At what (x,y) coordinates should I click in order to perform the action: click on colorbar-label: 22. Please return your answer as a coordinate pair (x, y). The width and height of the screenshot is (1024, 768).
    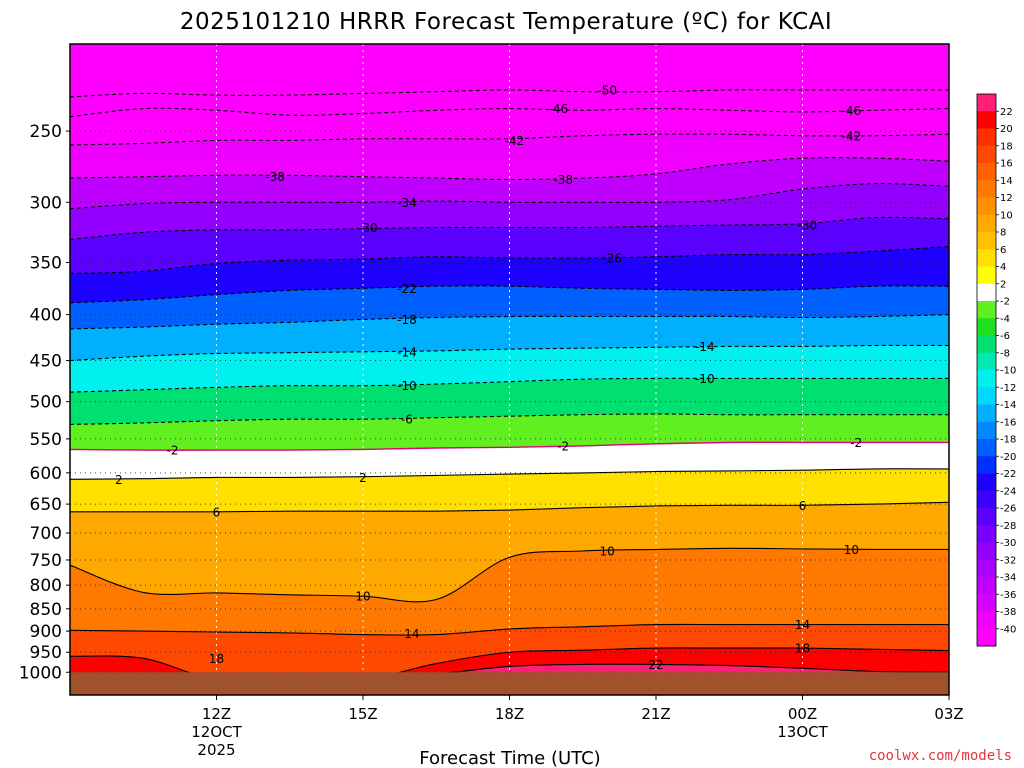
    Looking at the image, I should click on (1006, 112).